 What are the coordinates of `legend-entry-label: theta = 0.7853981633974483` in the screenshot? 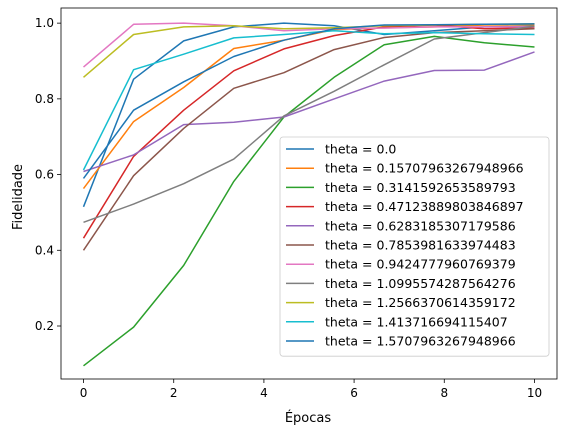 It's located at (420, 245).